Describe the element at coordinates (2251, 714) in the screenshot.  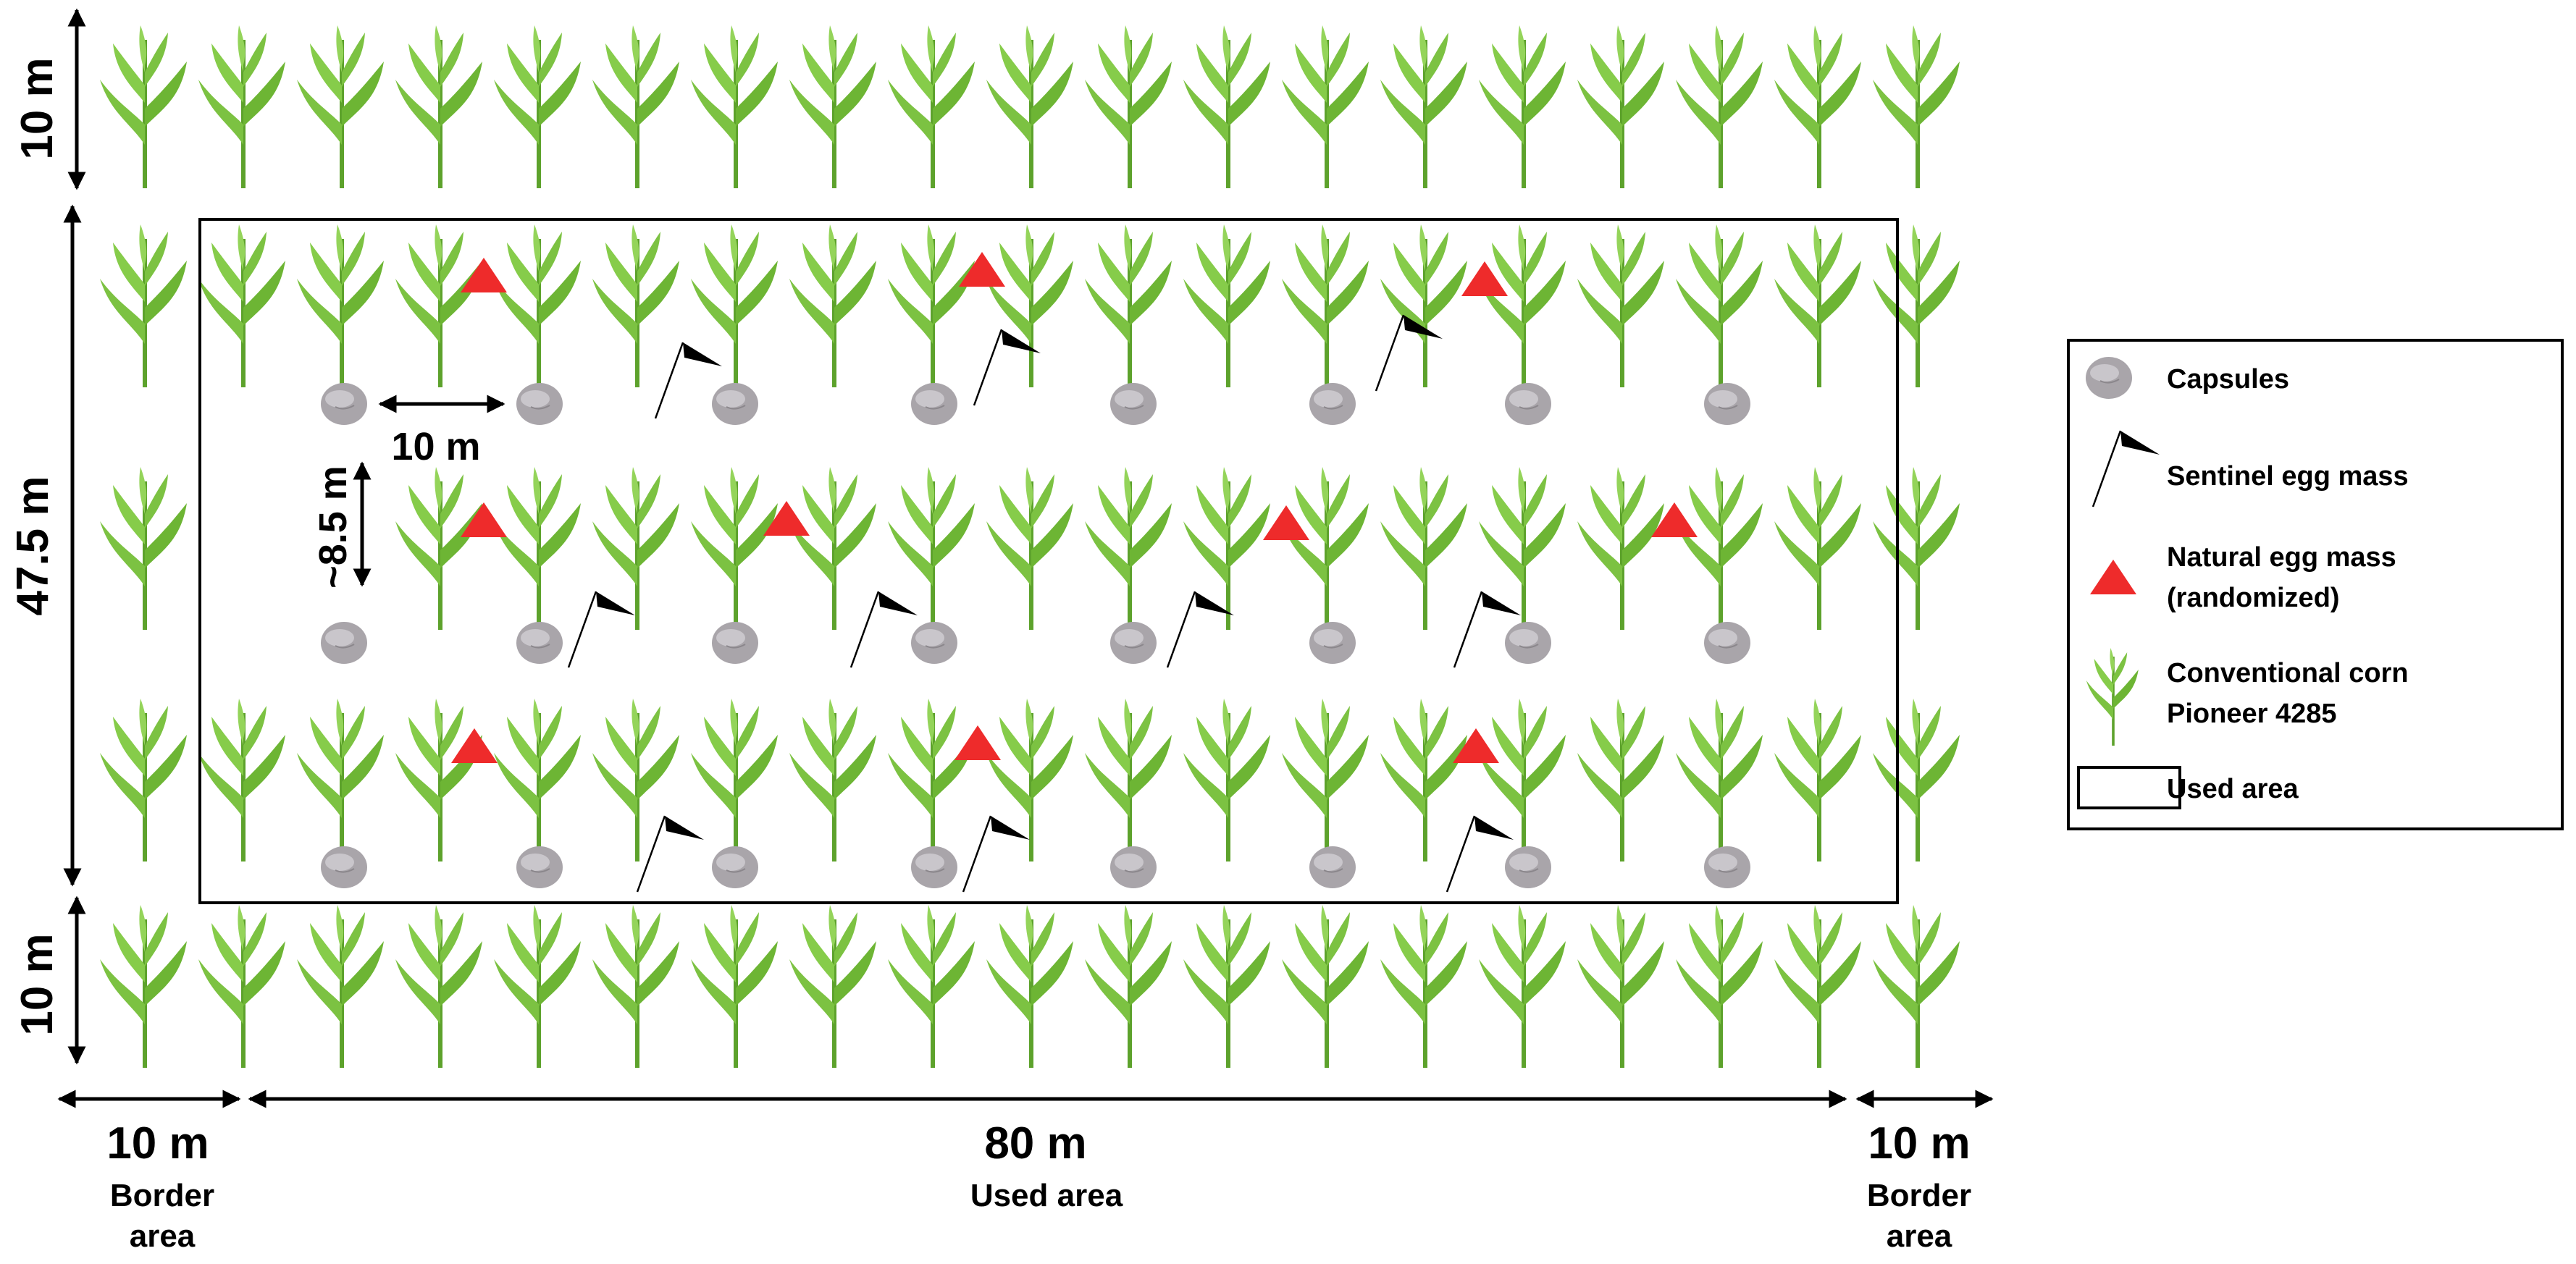
I see `legend-corn-line2: Pioneer 4285` at that location.